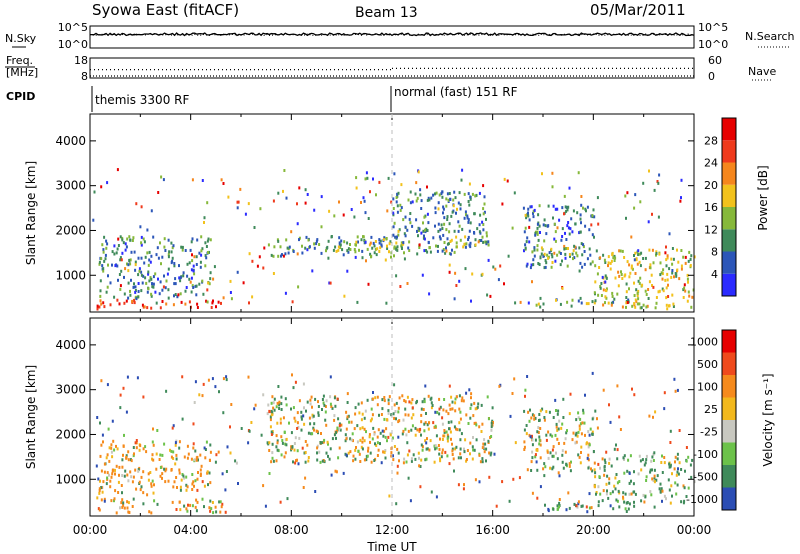  I want to click on noise-panel-frame, so click(392, 37).